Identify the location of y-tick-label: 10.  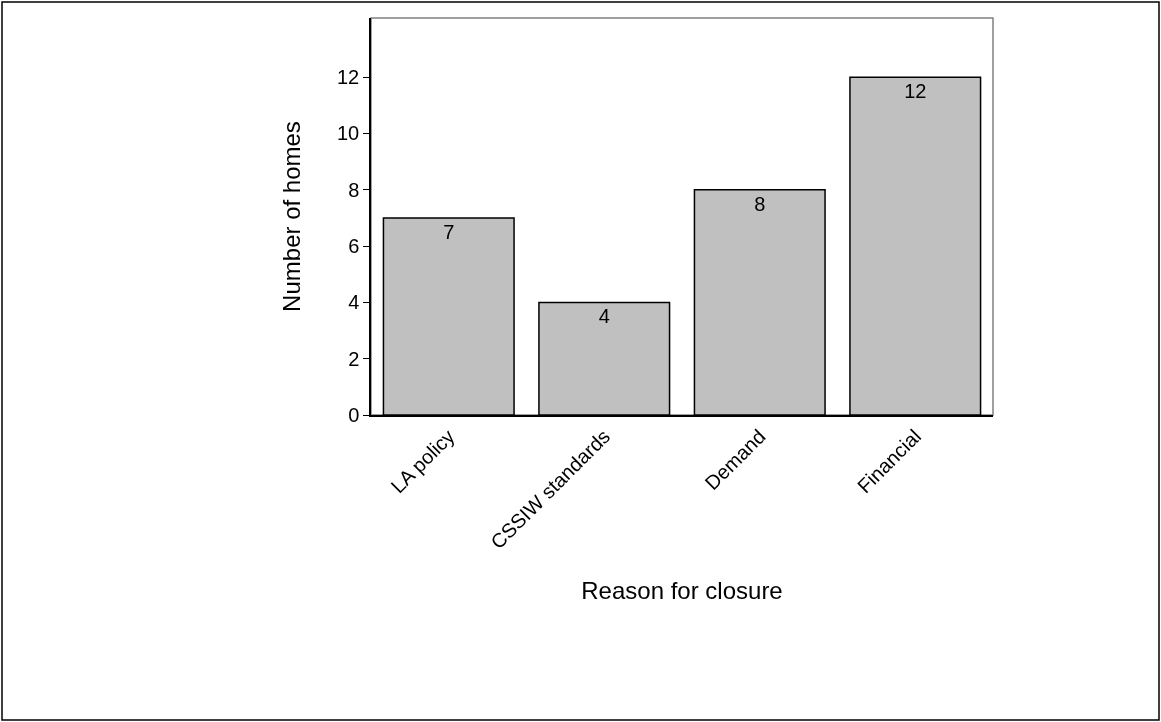
(348, 133).